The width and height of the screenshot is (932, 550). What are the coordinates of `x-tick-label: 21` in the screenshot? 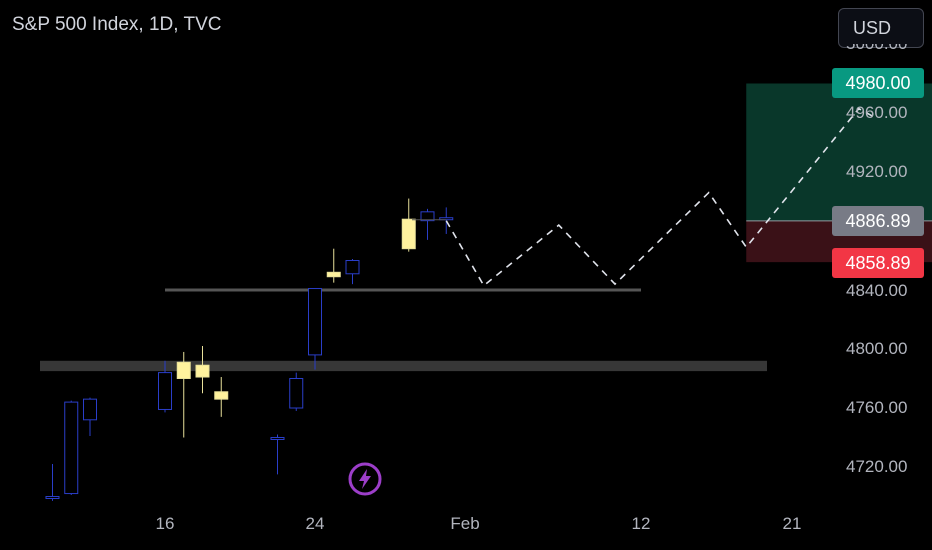 It's located at (792, 523).